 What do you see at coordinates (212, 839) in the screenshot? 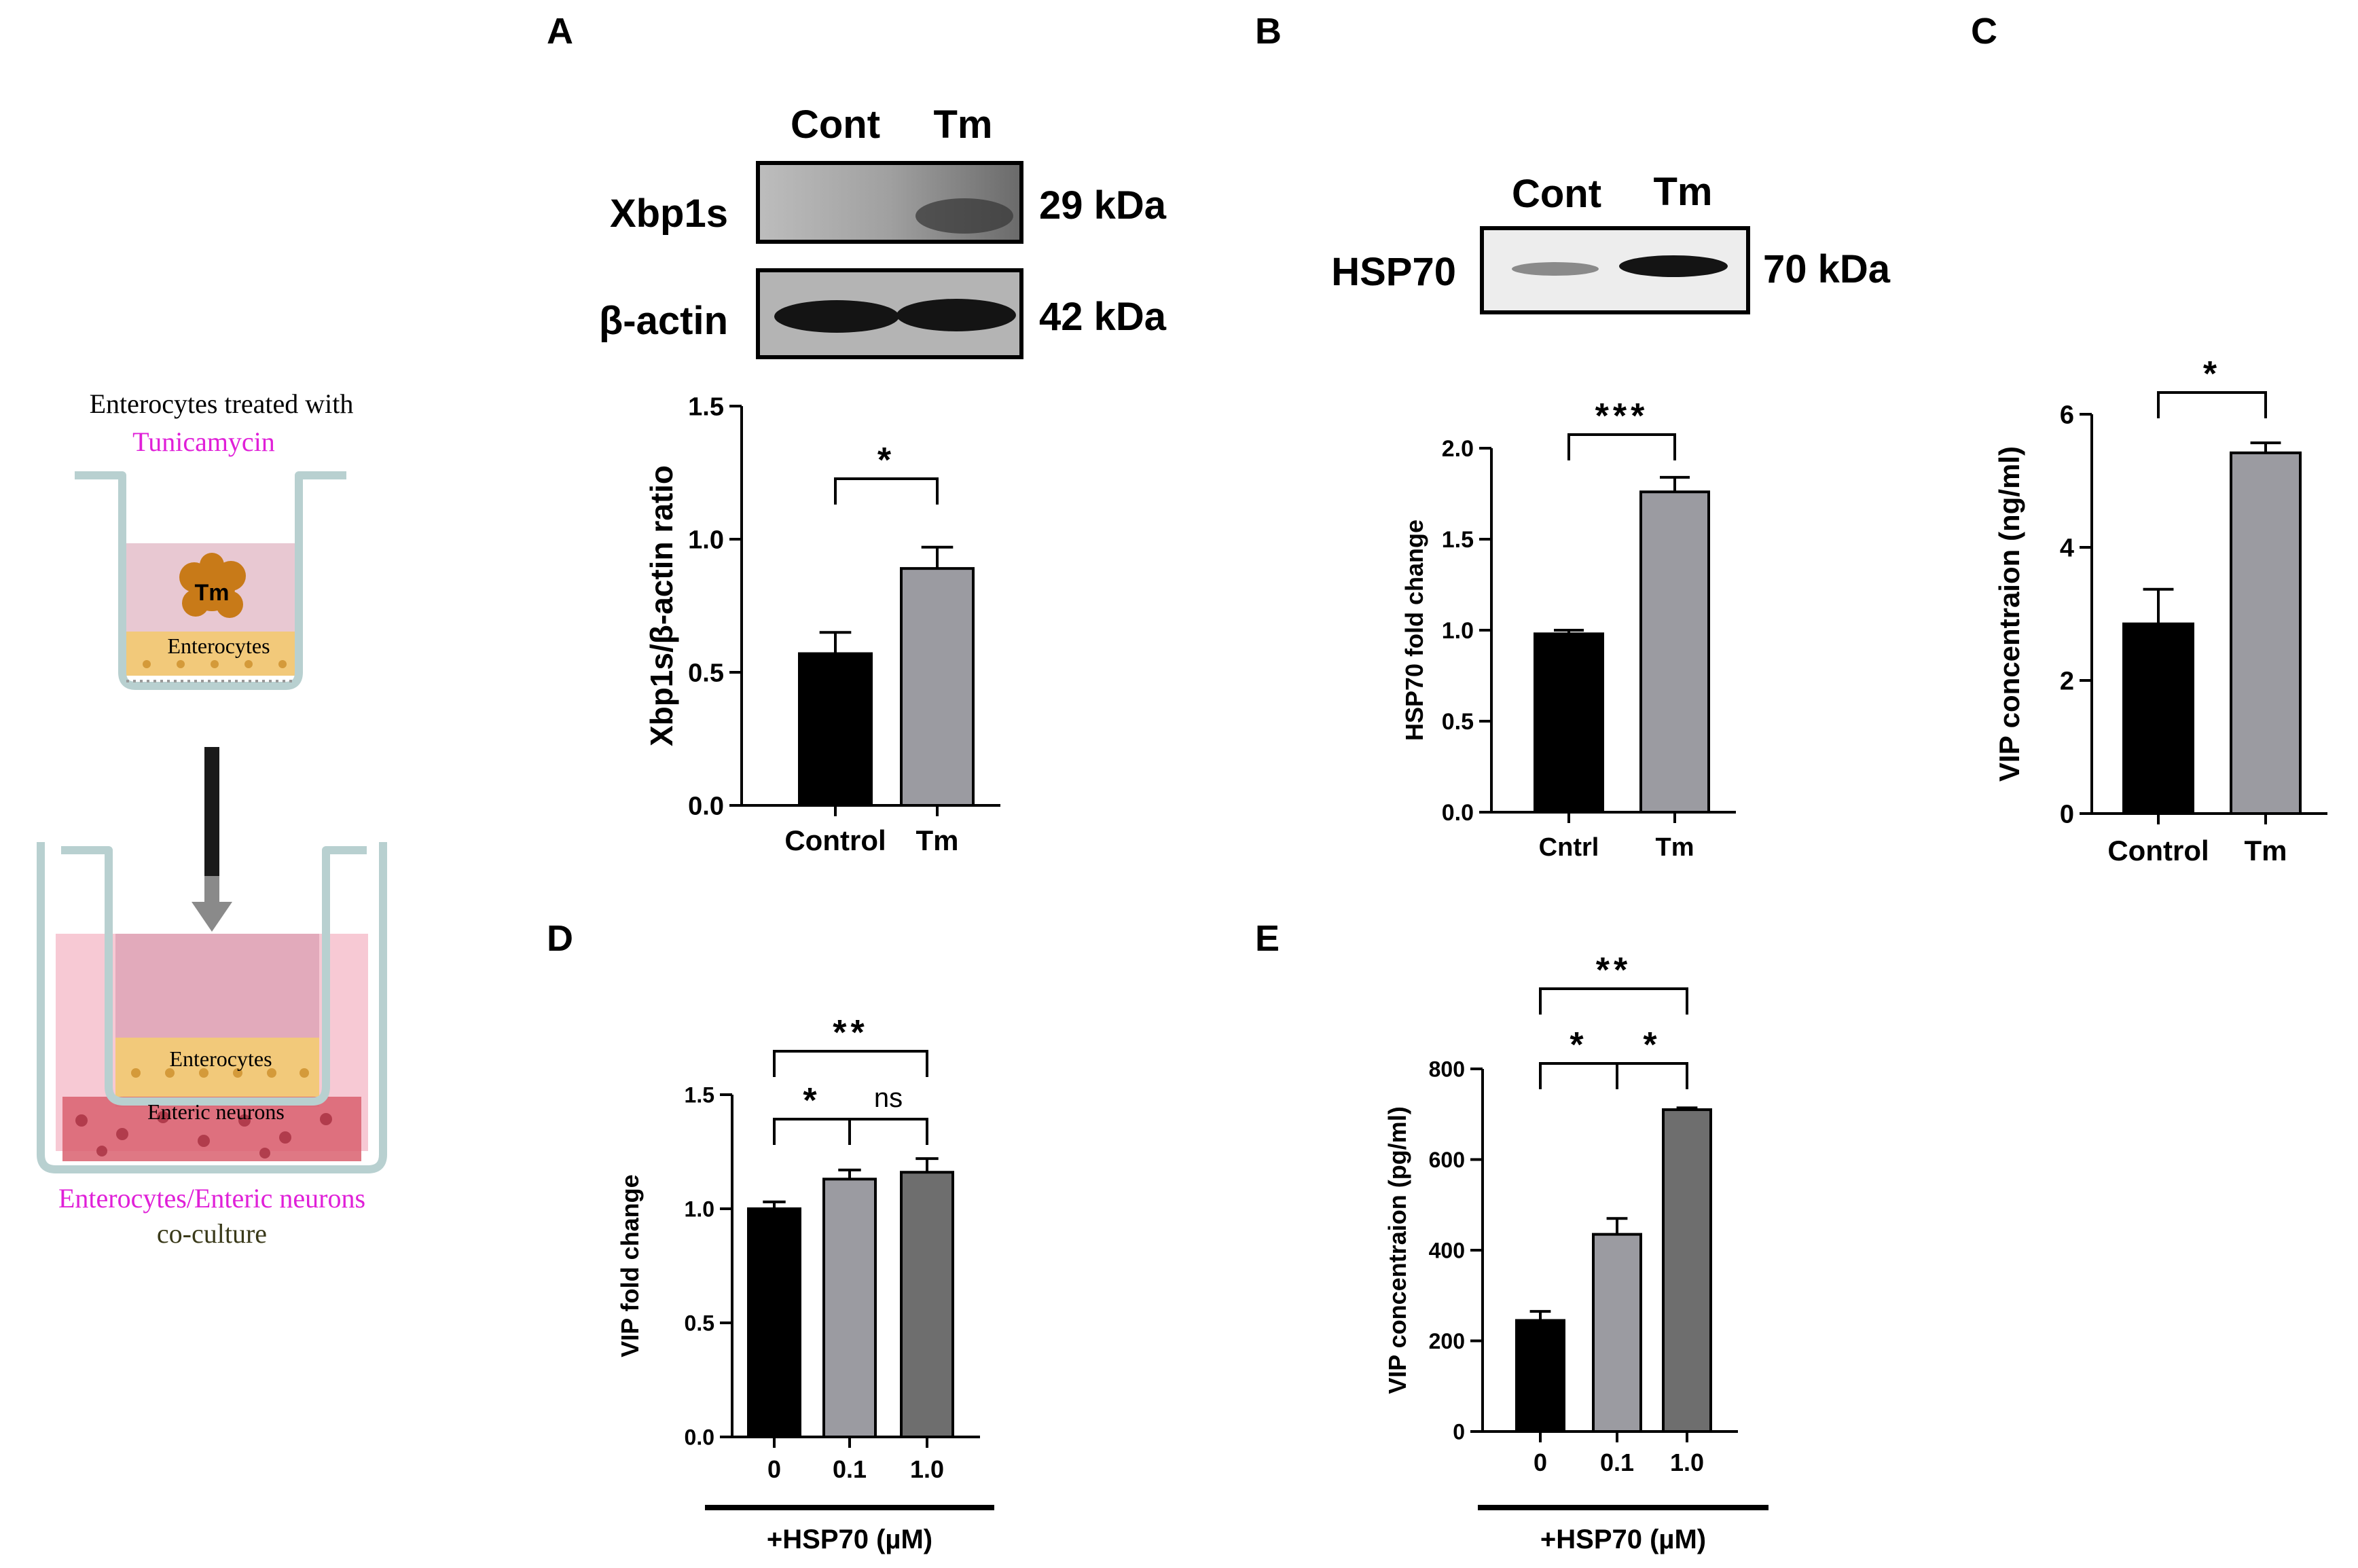
I see `arrow-down-icon` at bounding box center [212, 839].